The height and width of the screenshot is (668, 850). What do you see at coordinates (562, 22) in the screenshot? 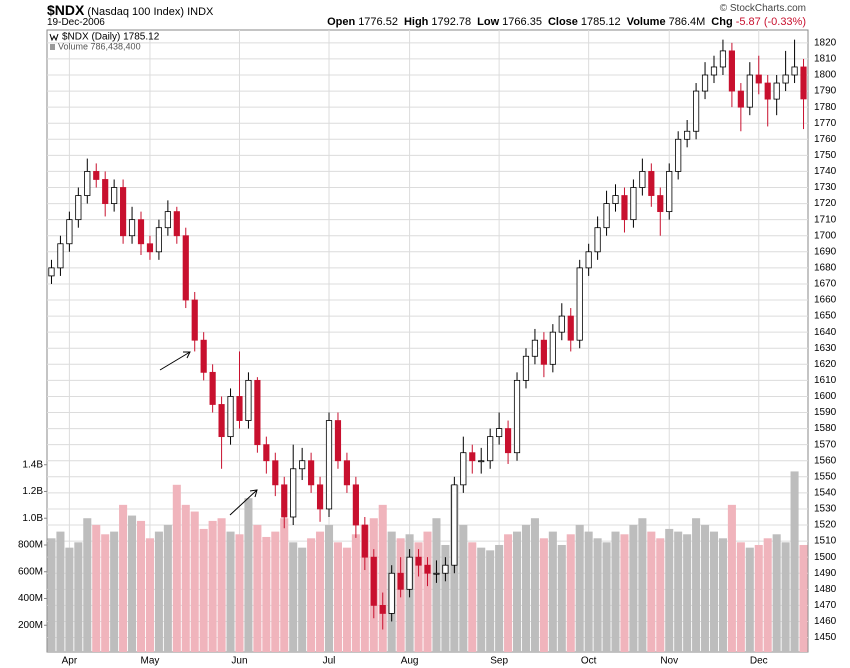
I see `quote-label: Close` at bounding box center [562, 22].